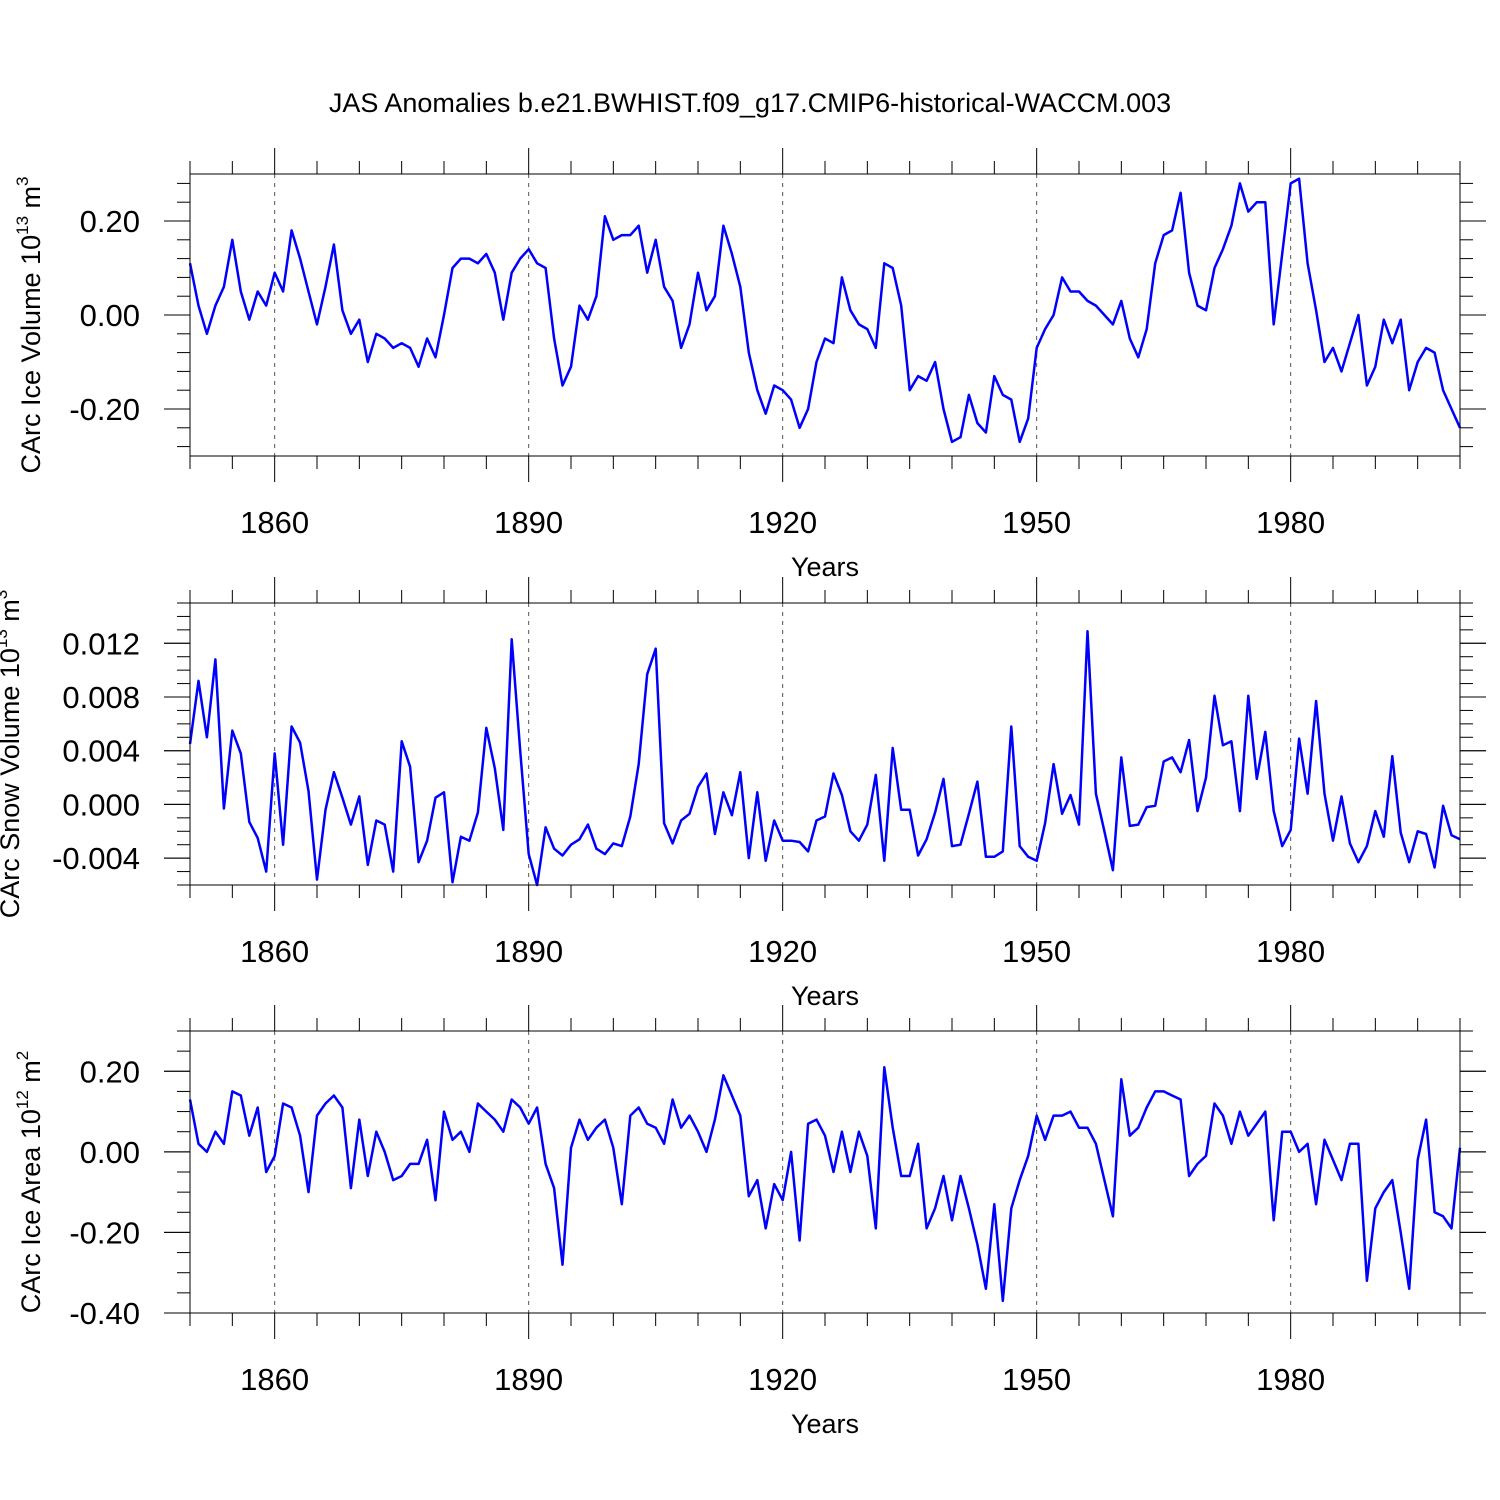 The width and height of the screenshot is (1500, 1500). Describe the element at coordinates (825, 1184) in the screenshot. I see `series-line-ice-area` at that location.